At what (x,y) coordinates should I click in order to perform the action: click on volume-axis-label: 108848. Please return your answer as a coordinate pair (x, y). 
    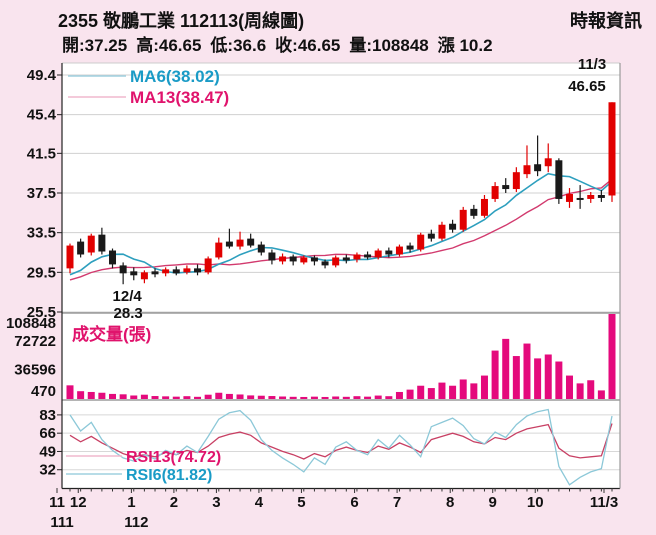
    Looking at the image, I should click on (31, 323).